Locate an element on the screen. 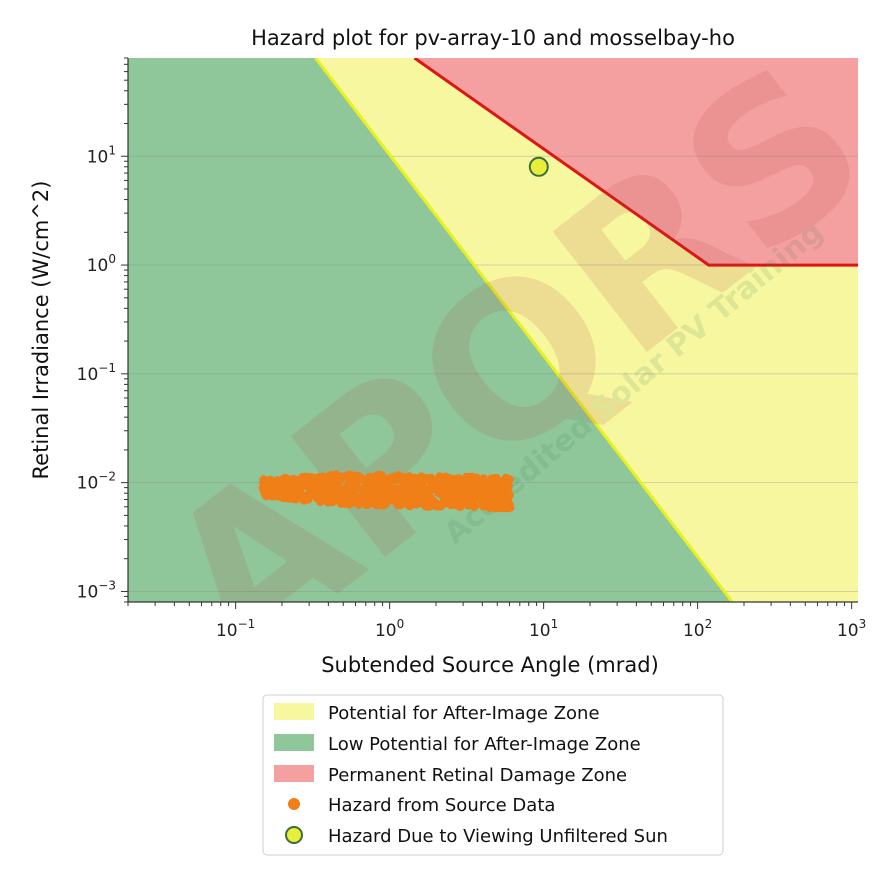 Image resolution: width=896 pixels, height=882 pixels. y-axis-title: Retinal Irradiance (W/cm^2) is located at coordinates (41, 330).